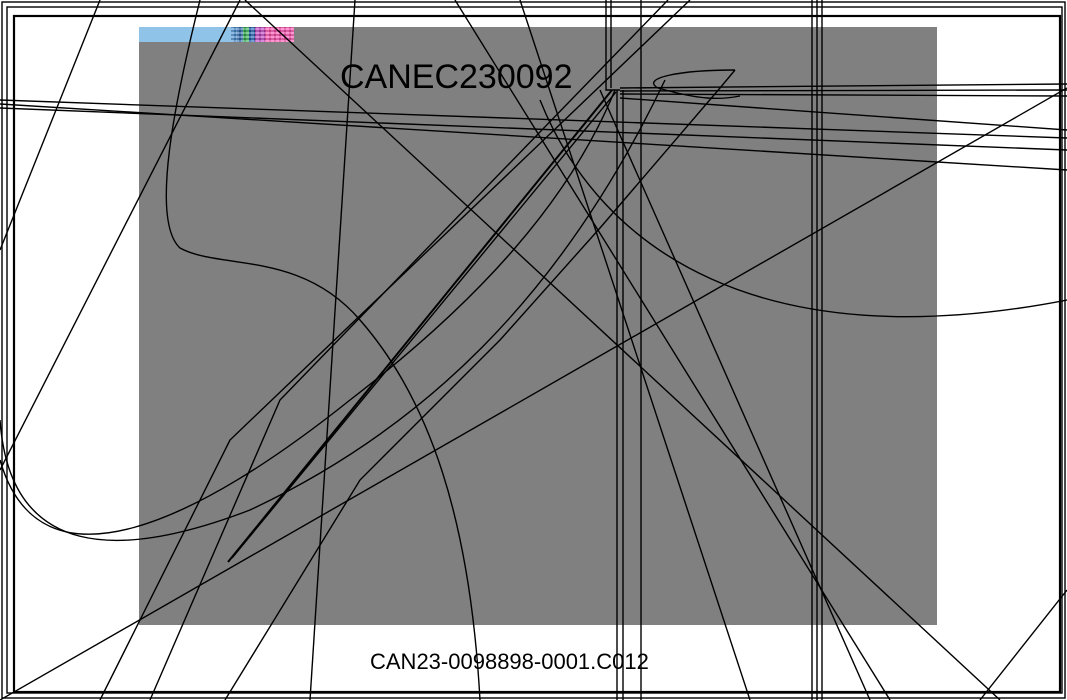 This screenshot has height=700, width=1067. What do you see at coordinates (185, 34) in the screenshot?
I see `color-strip-blue` at bounding box center [185, 34].